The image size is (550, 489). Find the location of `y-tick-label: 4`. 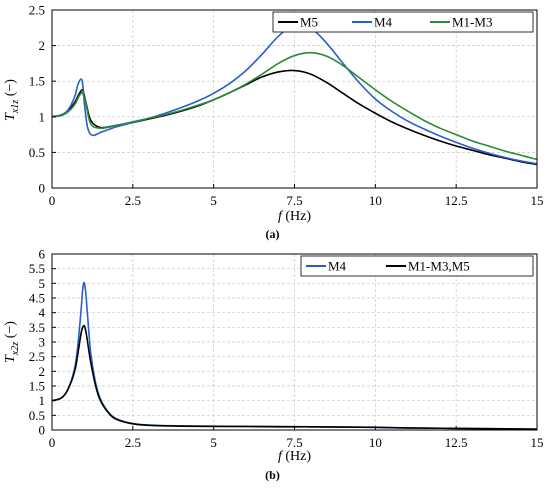

y-tick-label: 4 is located at coordinates (42, 312).